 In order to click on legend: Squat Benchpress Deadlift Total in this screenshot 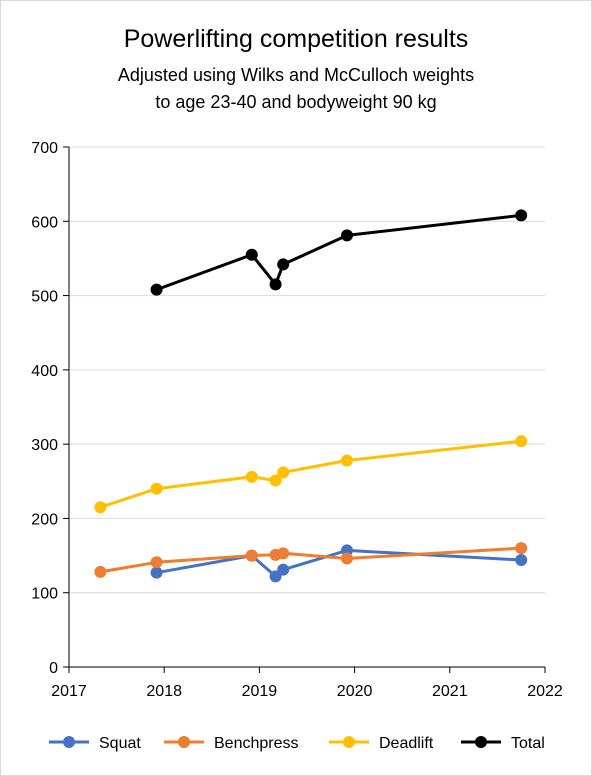, I will do `click(297, 743)`.